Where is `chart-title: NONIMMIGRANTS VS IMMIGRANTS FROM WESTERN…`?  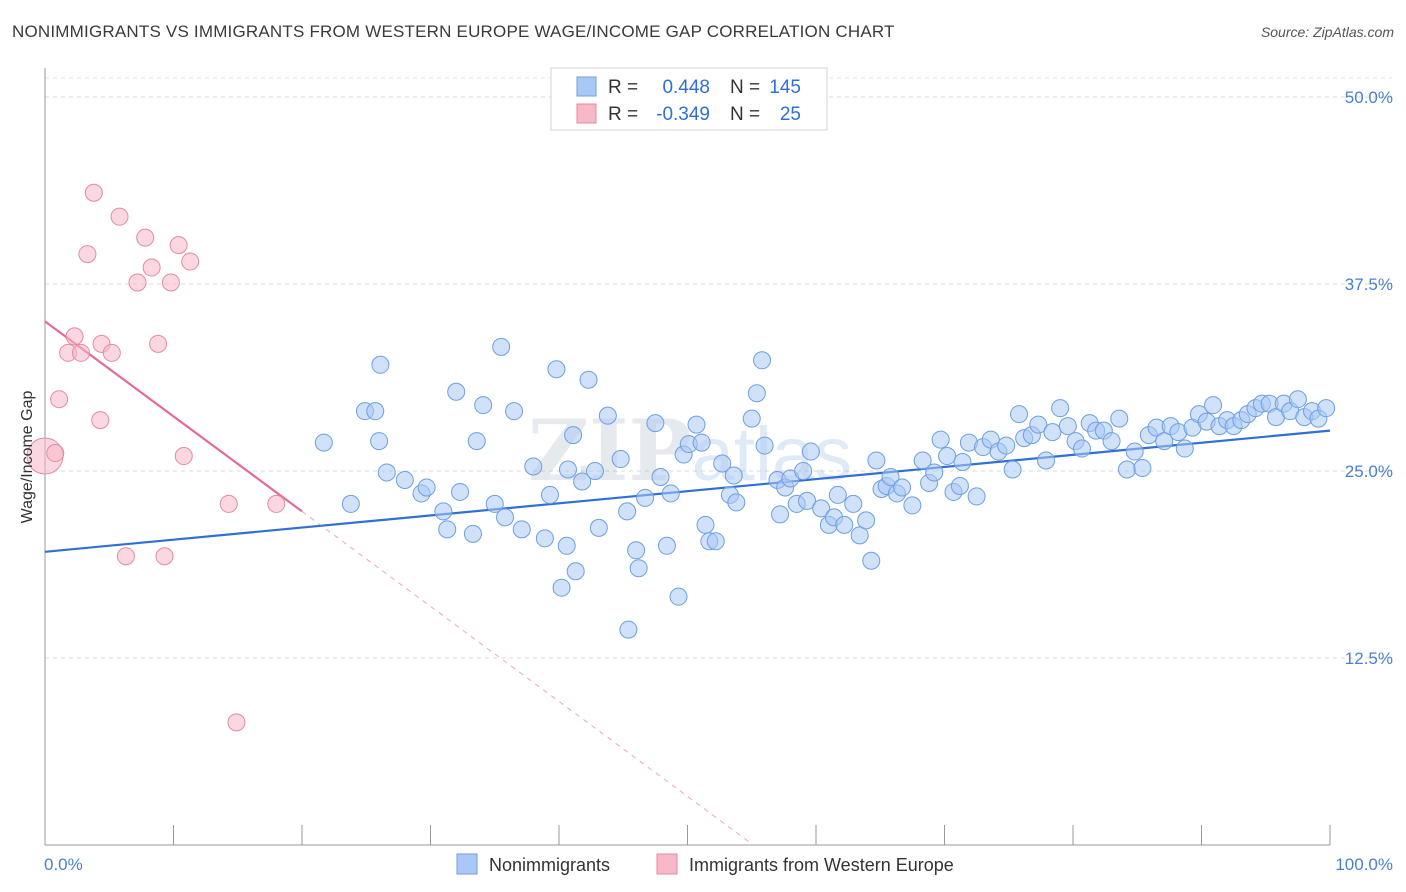 chart-title: NONIMMIGRANTS VS IMMIGRANTS FROM WESTERN… is located at coordinates (453, 31).